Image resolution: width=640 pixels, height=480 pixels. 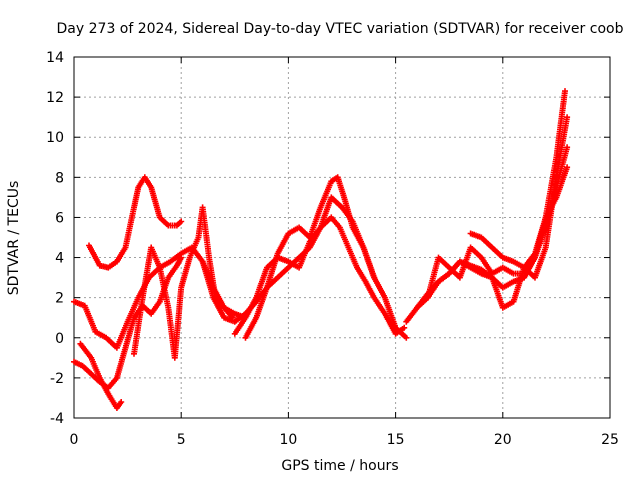 What do you see at coordinates (59, 299) in the screenshot?
I see `y-tick-label: 2` at bounding box center [59, 299].